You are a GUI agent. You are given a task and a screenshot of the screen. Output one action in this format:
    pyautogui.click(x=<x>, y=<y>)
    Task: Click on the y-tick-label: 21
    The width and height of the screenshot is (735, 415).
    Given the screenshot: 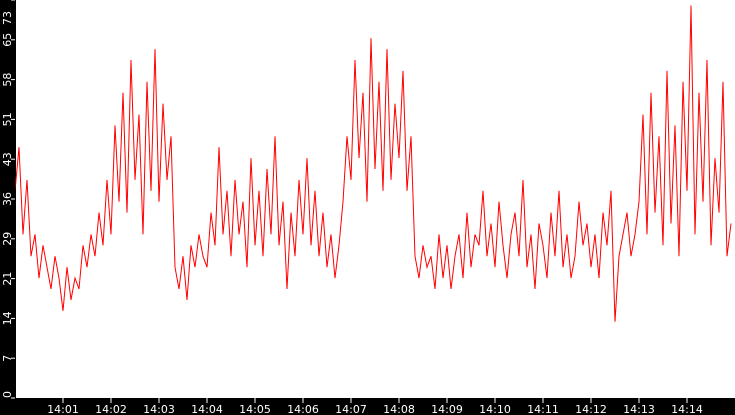 What is the action you would take?
    pyautogui.click(x=7, y=279)
    